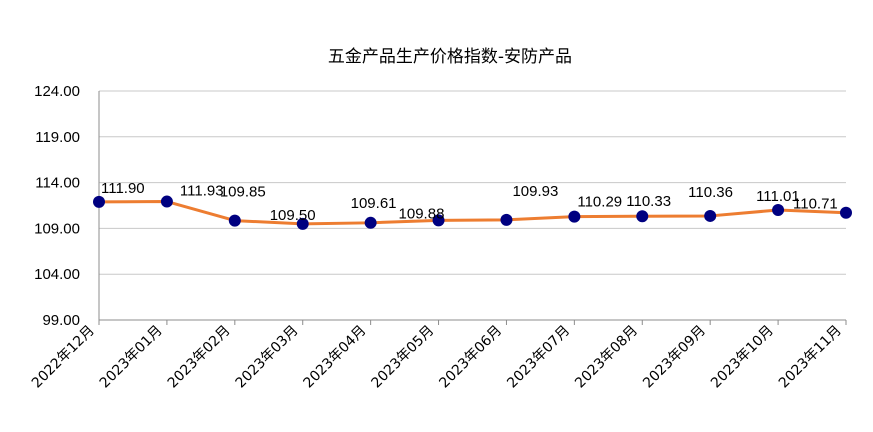 This screenshot has width=873, height=432. I want to click on chart-title: 五金产品生产价格指数-安防产品, so click(450, 57).